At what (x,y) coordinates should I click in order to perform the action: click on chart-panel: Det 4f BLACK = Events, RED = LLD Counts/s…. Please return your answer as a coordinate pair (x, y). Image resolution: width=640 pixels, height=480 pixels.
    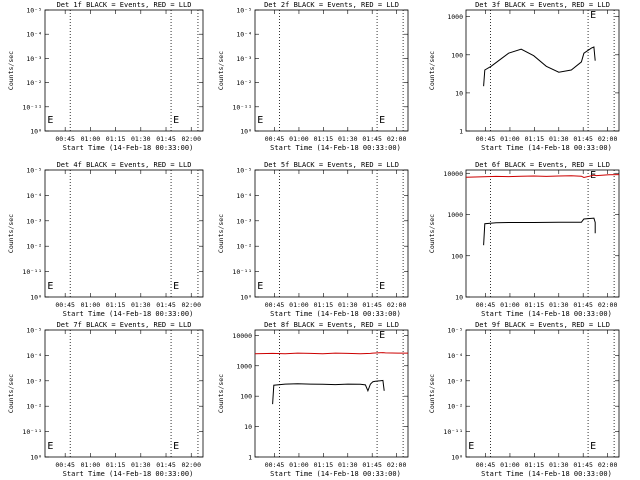
    Looking at the image, I should click on (105, 239).